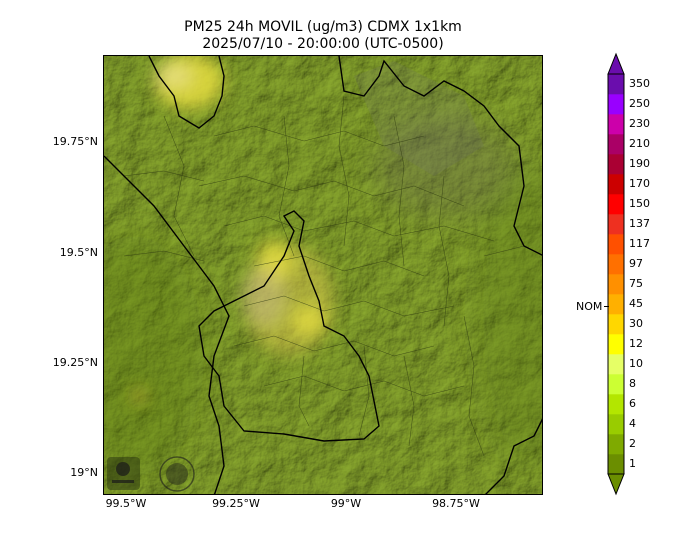 Image resolution: width=700 pixels, height=550 pixels. Describe the element at coordinates (639, 203) in the screenshot. I see `colorbar-level-label: 150` at that location.